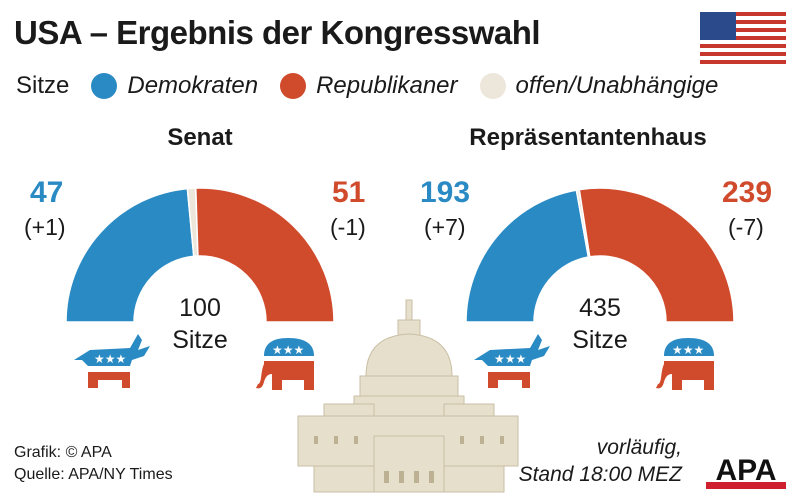 The width and height of the screenshot is (800, 500). I want to click on house-chart, so click(600, 255).